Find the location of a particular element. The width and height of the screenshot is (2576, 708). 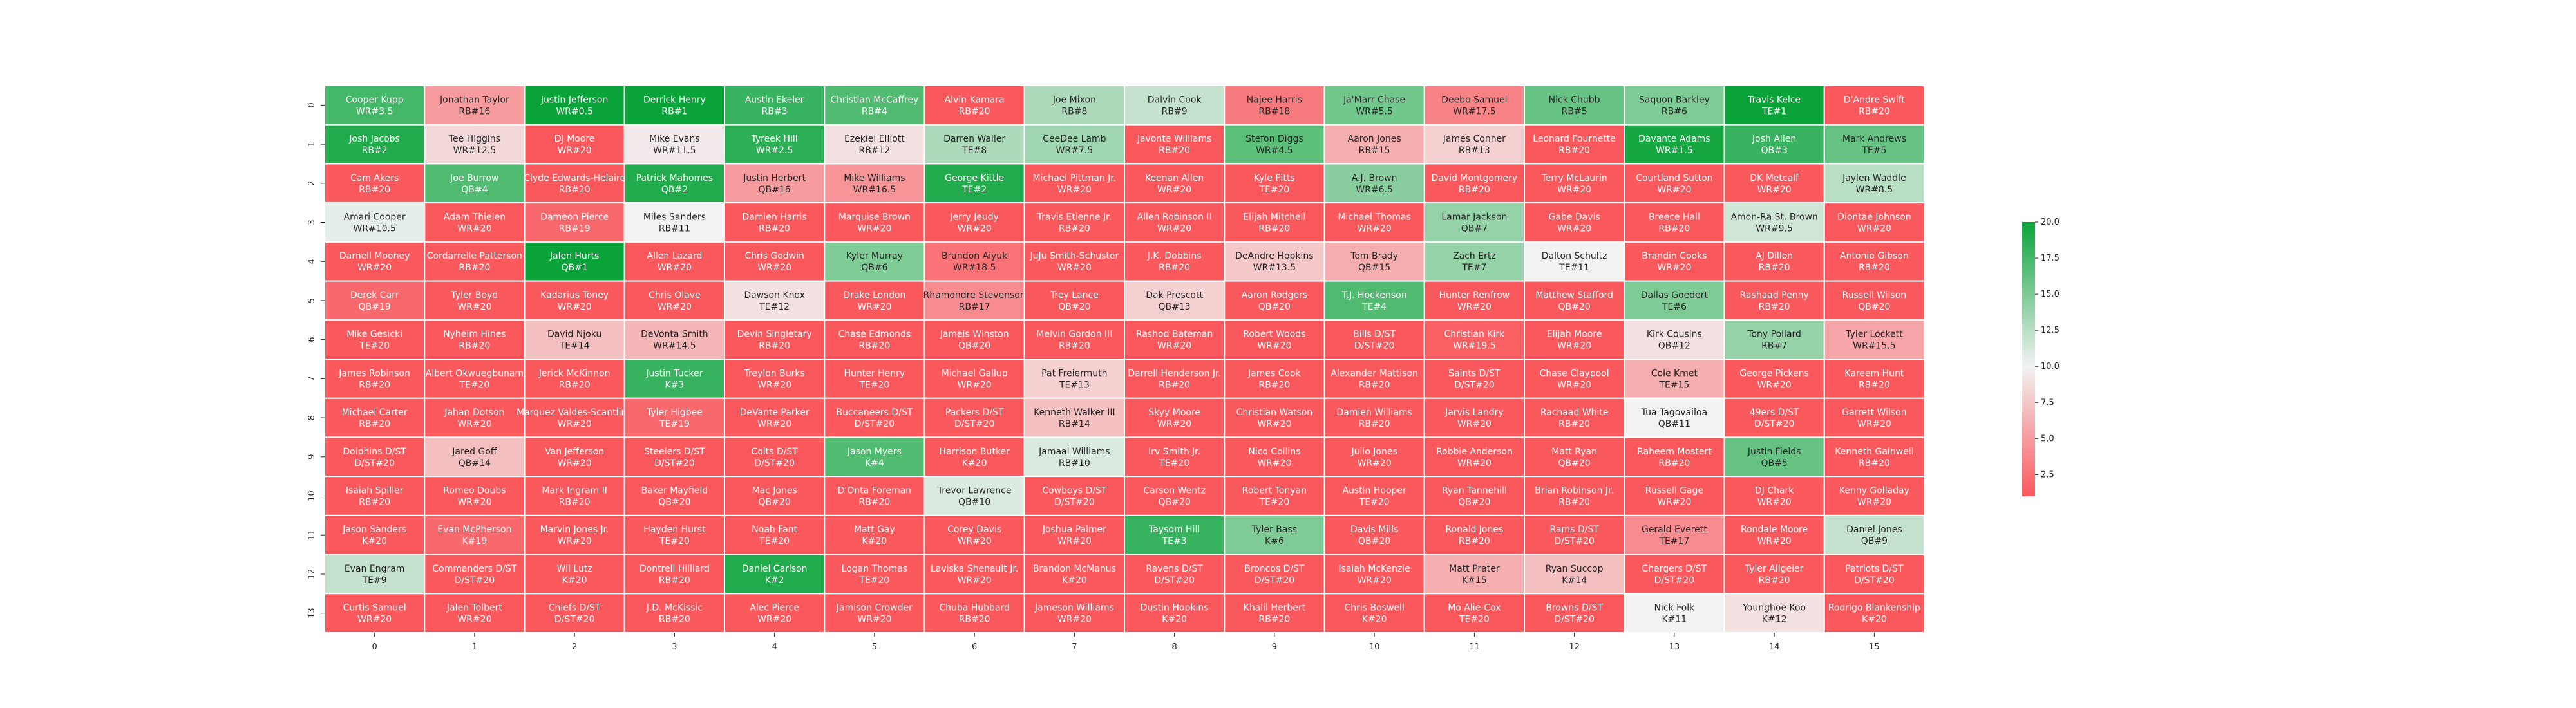

cell-player-name: Justin Tucker is located at coordinates (674, 373).